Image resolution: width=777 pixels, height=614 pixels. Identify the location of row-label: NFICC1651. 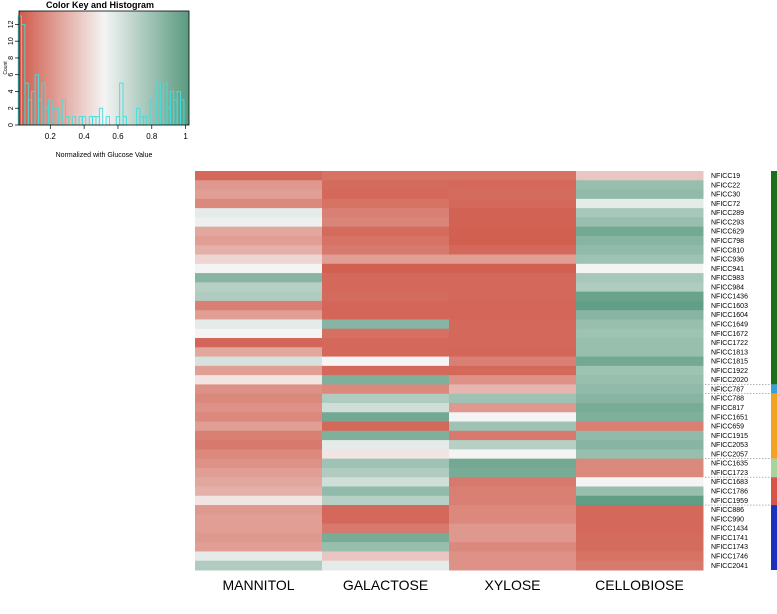
(729, 417).